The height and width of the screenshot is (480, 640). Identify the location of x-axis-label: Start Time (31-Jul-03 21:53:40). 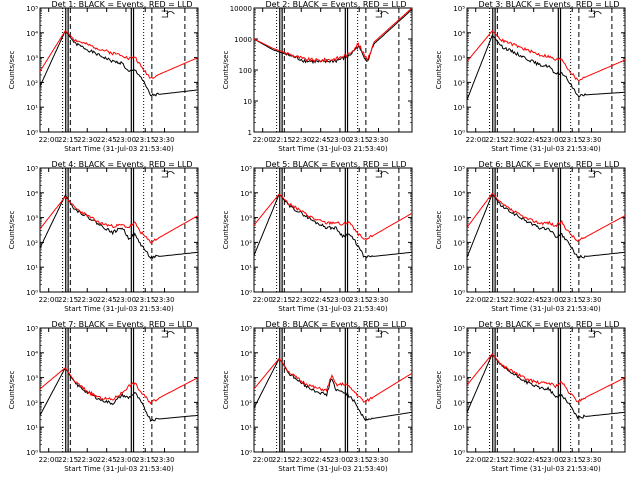
(119, 469).